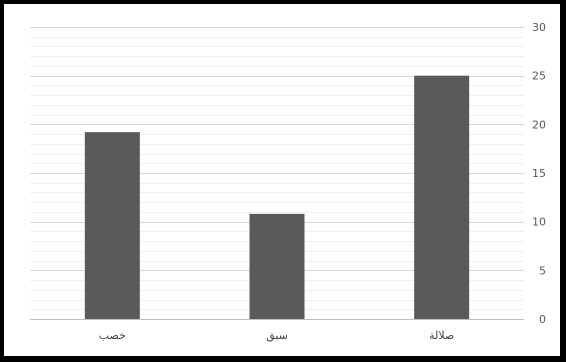 The width and height of the screenshot is (566, 362). Describe the element at coordinates (542, 270) in the screenshot. I see `y-tick-label: 5` at that location.